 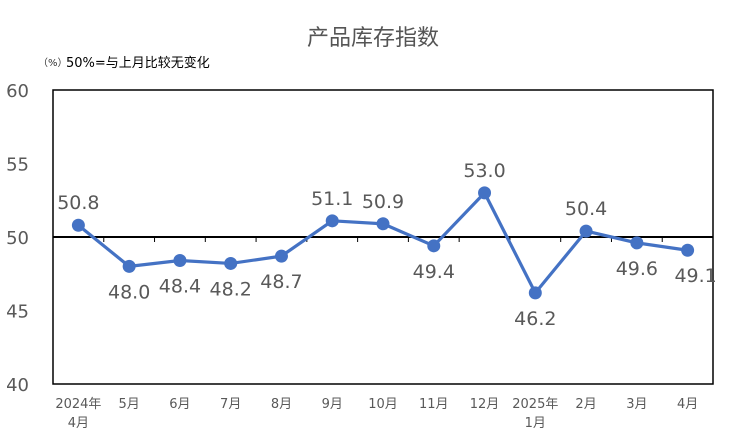 I want to click on data-label: 46.2, so click(x=535, y=319).